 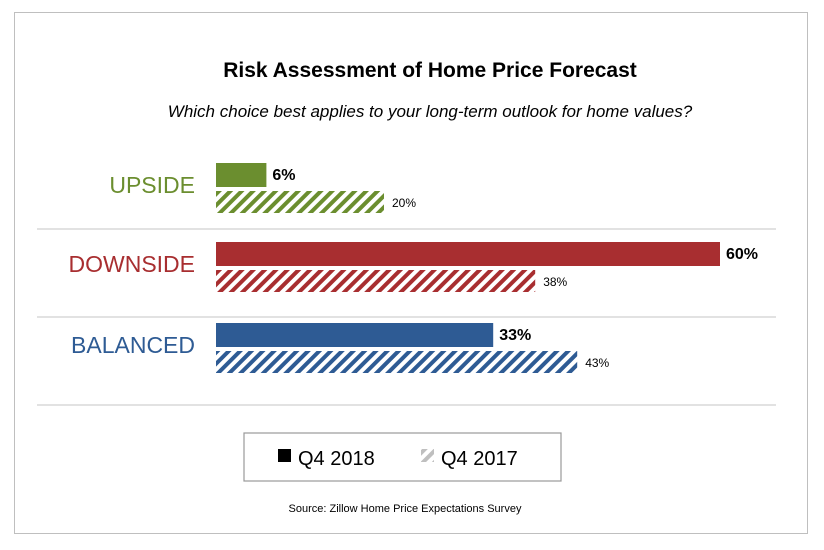 I want to click on legend-box, so click(x=402, y=457).